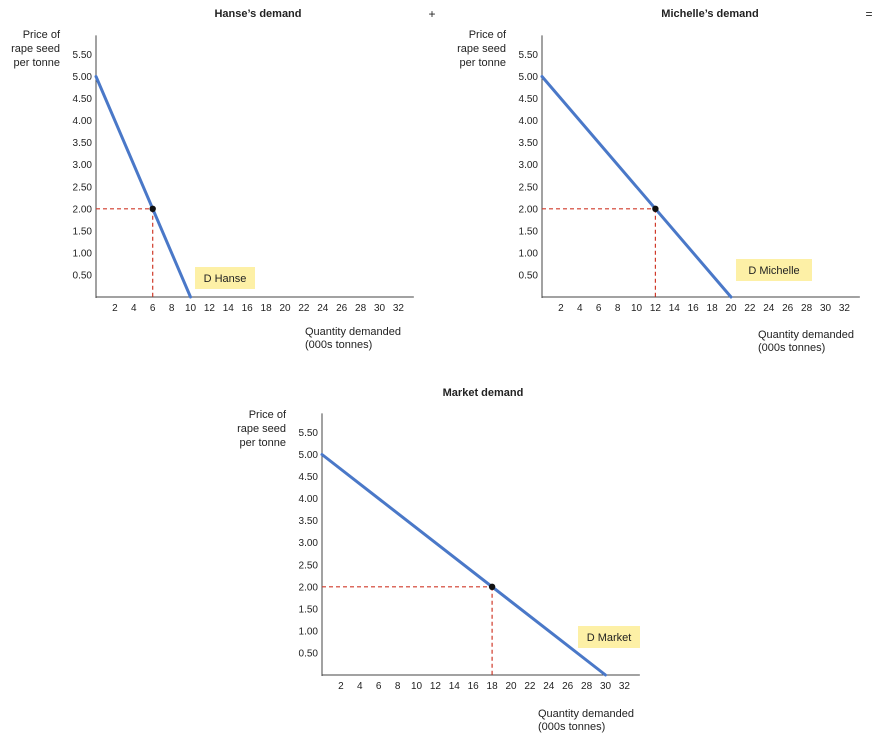 Image resolution: width=873 pixels, height=734 pixels. Describe the element at coordinates (285, 308) in the screenshot. I see `x-tick-label: 20` at that location.